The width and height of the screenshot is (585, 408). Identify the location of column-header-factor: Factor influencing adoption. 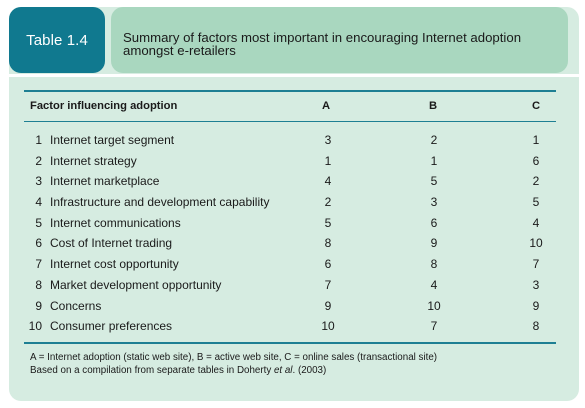
(104, 106).